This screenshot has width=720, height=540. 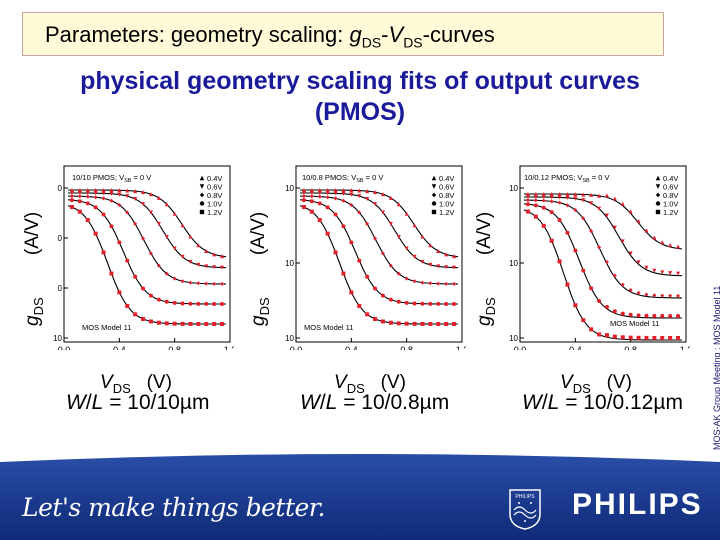 I want to click on legend-label: 0.4V, so click(x=670, y=178).